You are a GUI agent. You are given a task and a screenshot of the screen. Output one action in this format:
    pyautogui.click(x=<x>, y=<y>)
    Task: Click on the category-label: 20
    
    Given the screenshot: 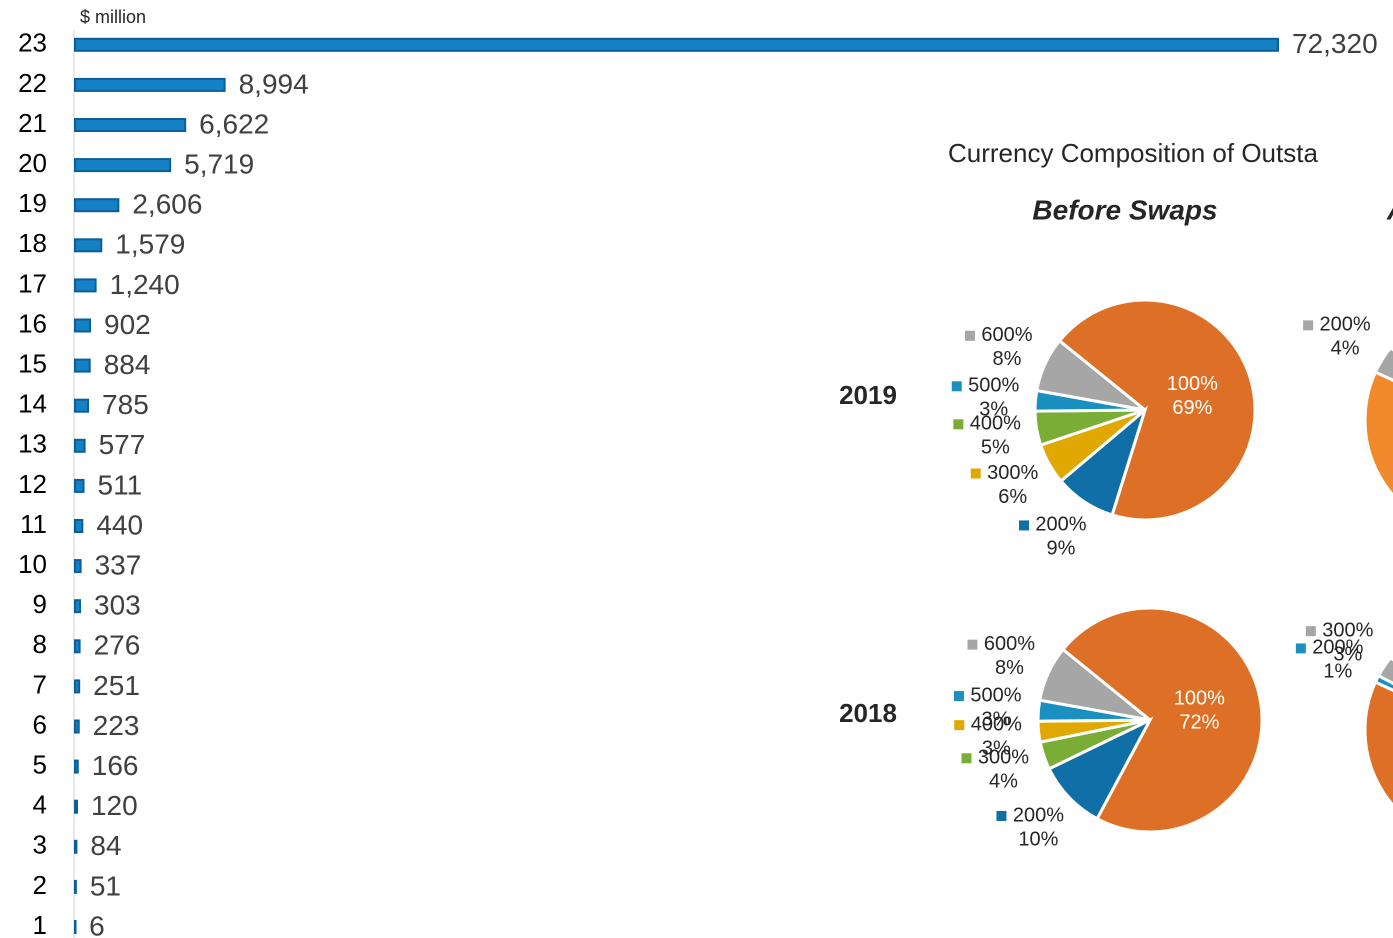 What is the action you would take?
    pyautogui.click(x=32, y=163)
    